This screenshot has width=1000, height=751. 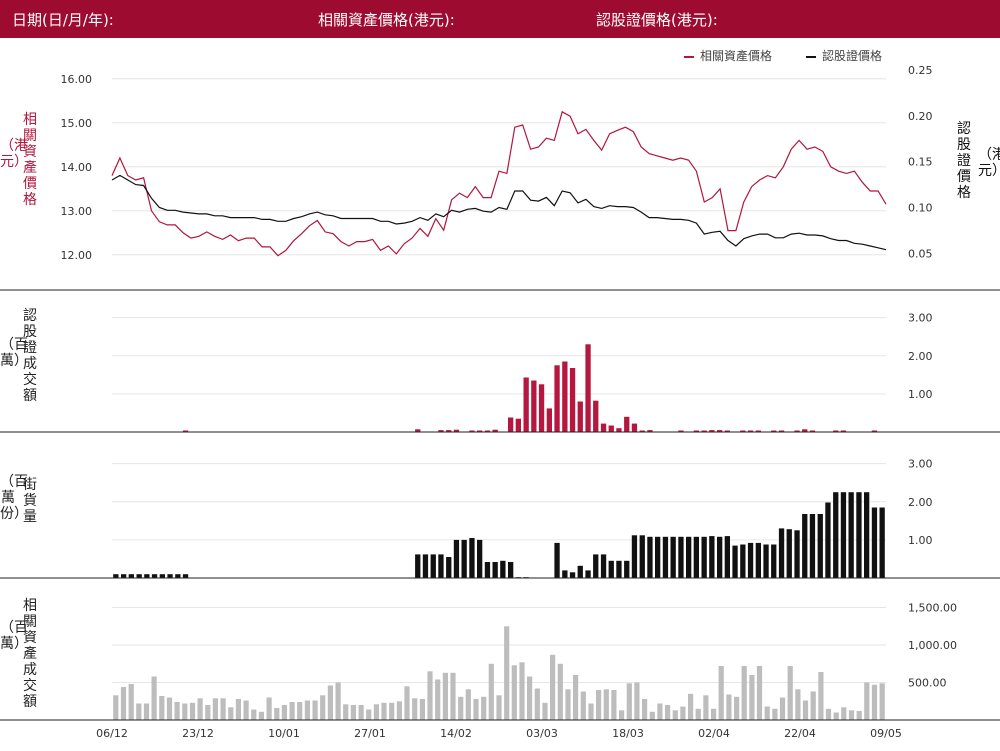 What do you see at coordinates (964, 161) in the screenshot?
I see `right-axis-title: 認股證價格` at bounding box center [964, 161].